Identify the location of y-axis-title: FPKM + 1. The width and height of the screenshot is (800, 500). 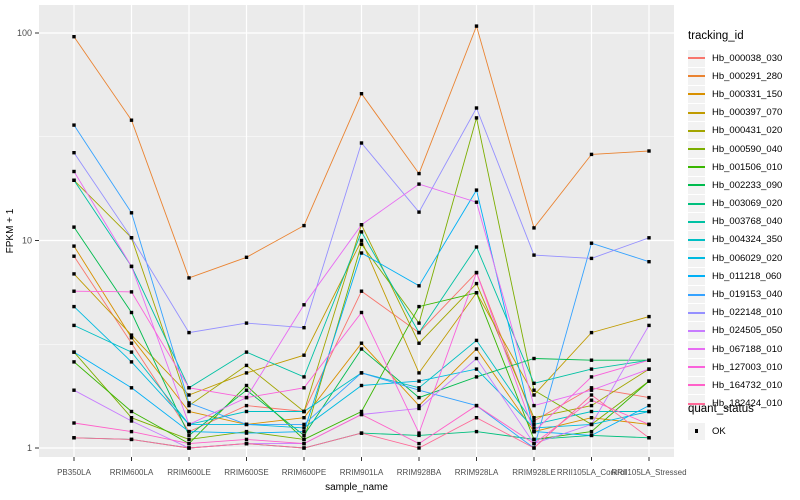
(10, 230).